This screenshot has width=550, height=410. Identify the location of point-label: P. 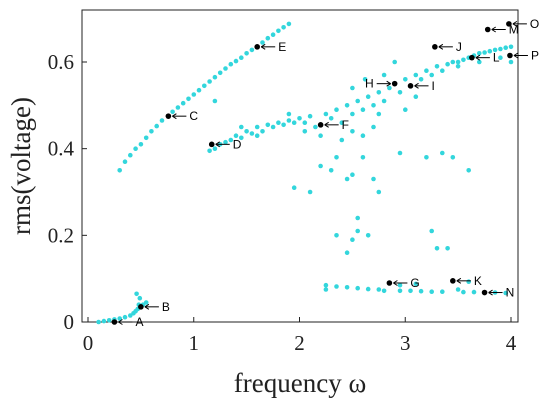
(535, 56).